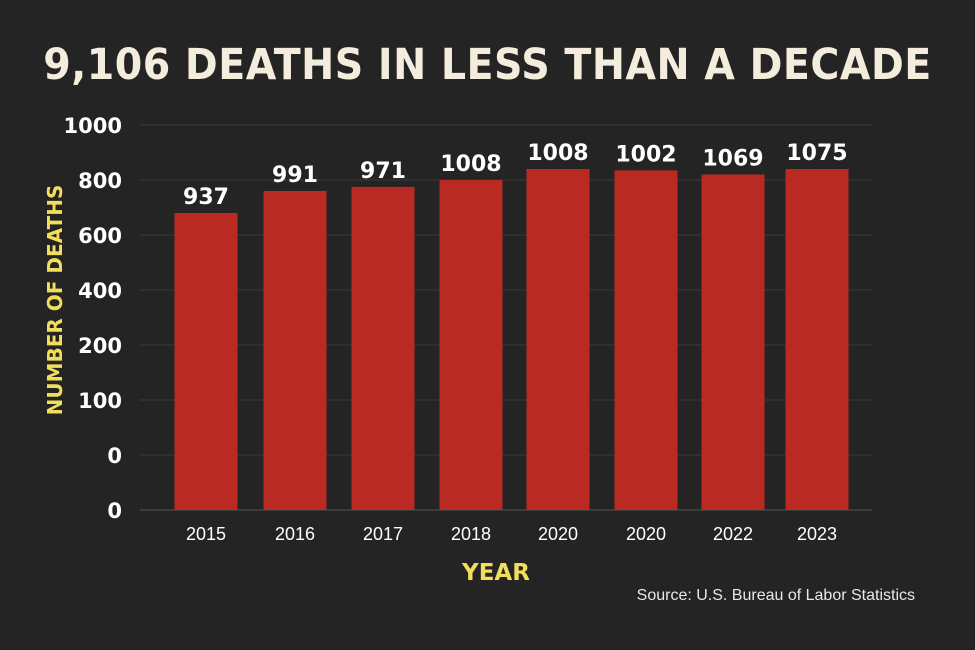 This screenshot has width=975, height=650. What do you see at coordinates (55, 300) in the screenshot?
I see `y-axis-label: NUMBER OF DEATHS` at bounding box center [55, 300].